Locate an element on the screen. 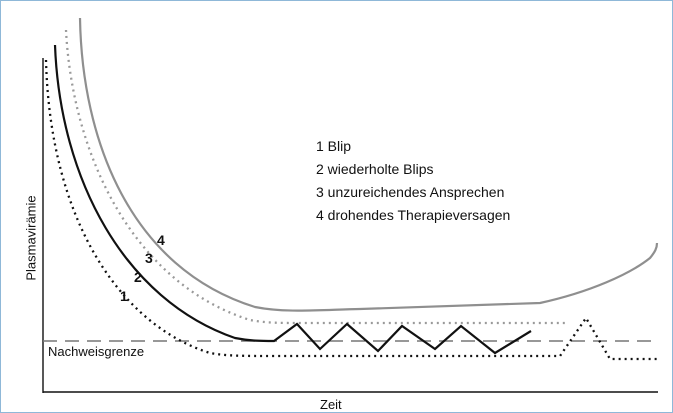 This screenshot has height=413, width=673. y-axis-label: Plasmavirämie is located at coordinates (31, 237).